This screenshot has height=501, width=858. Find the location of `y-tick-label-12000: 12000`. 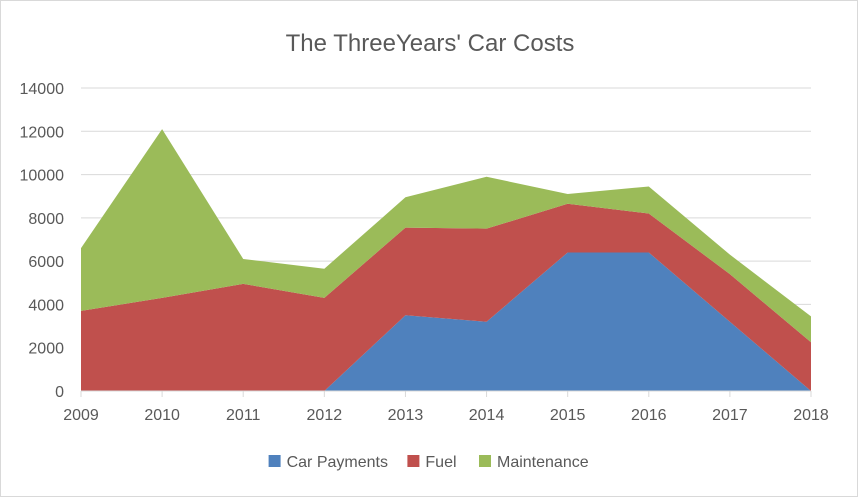

y-tick-label-12000: 12000 is located at coordinates (42, 132).